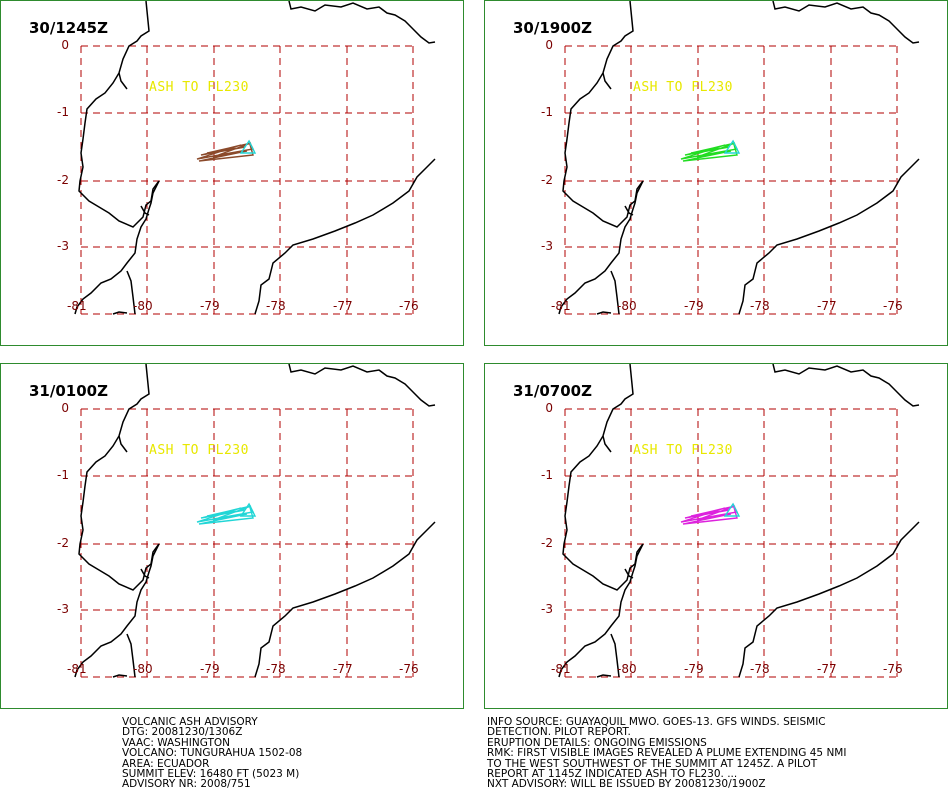 This screenshot has width=950, height=812. Describe the element at coordinates (176, 742) in the screenshot. I see `advisory-line: VAAC: WASHINGTON` at that location.